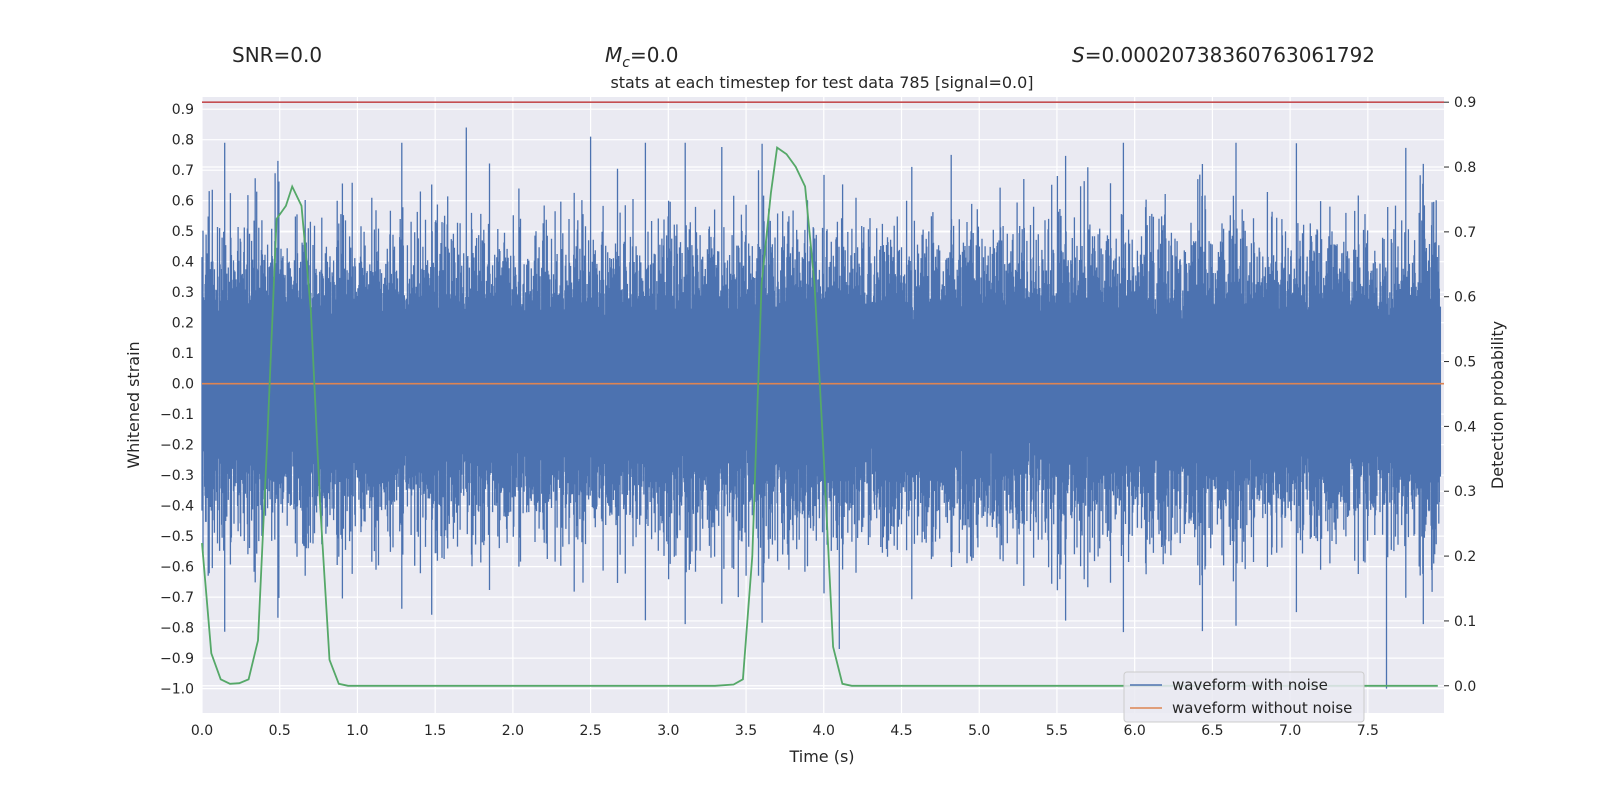 The image size is (1600, 800). What do you see at coordinates (1262, 708) in the screenshot?
I see `legend-label-clean: waveform without noise` at bounding box center [1262, 708].